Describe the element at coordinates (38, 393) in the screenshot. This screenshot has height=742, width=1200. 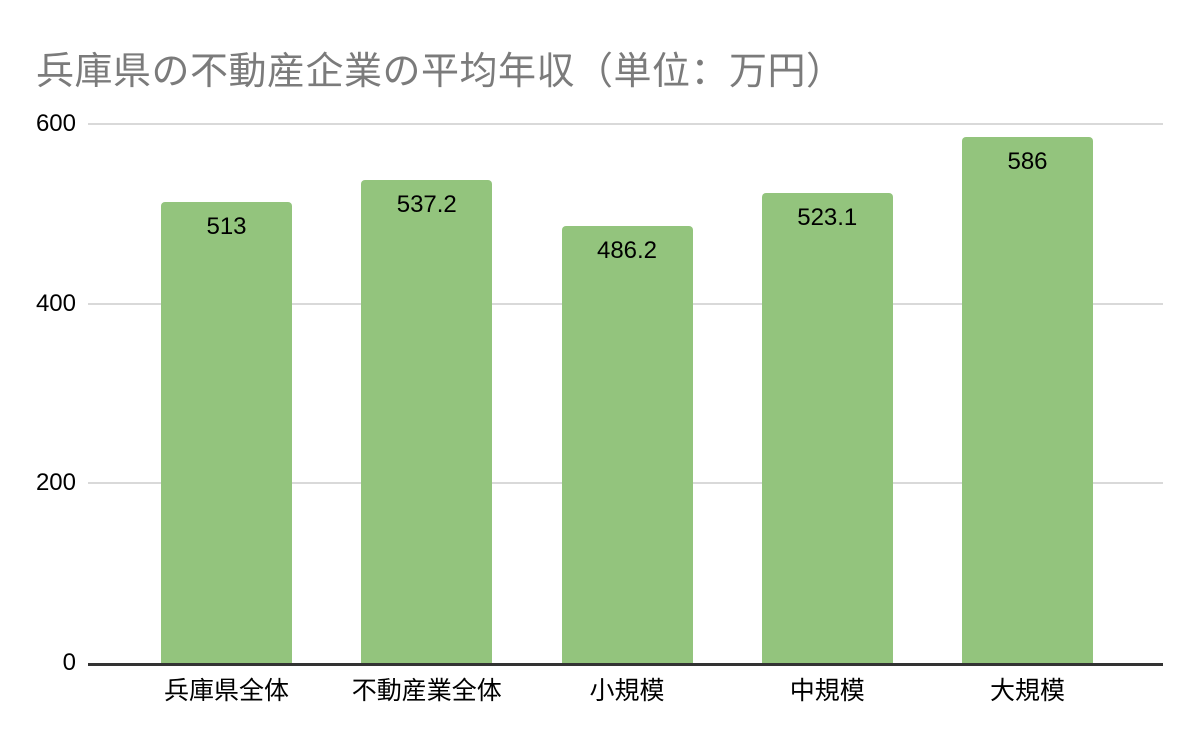
I see `y-axis: 600 400 200 0` at that location.